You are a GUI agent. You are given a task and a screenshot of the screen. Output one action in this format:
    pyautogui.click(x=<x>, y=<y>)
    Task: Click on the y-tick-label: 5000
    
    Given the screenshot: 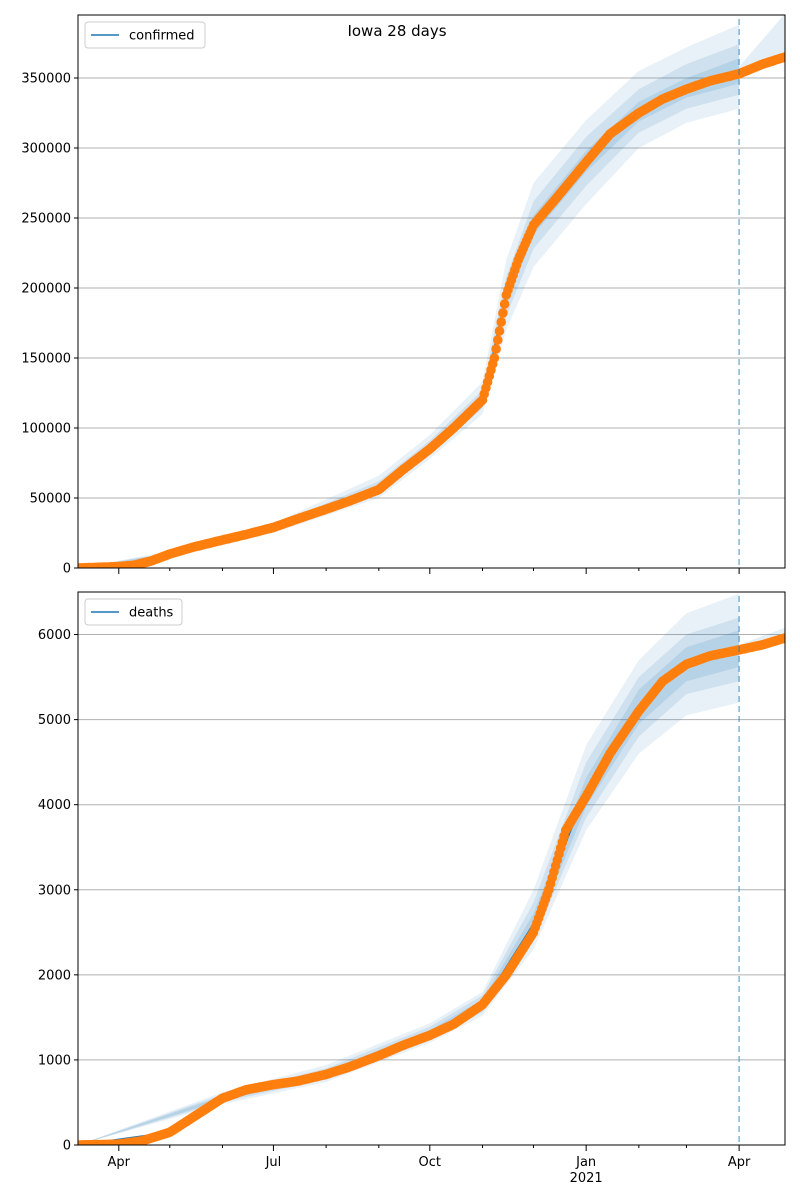 What is the action you would take?
    pyautogui.click(x=54, y=720)
    